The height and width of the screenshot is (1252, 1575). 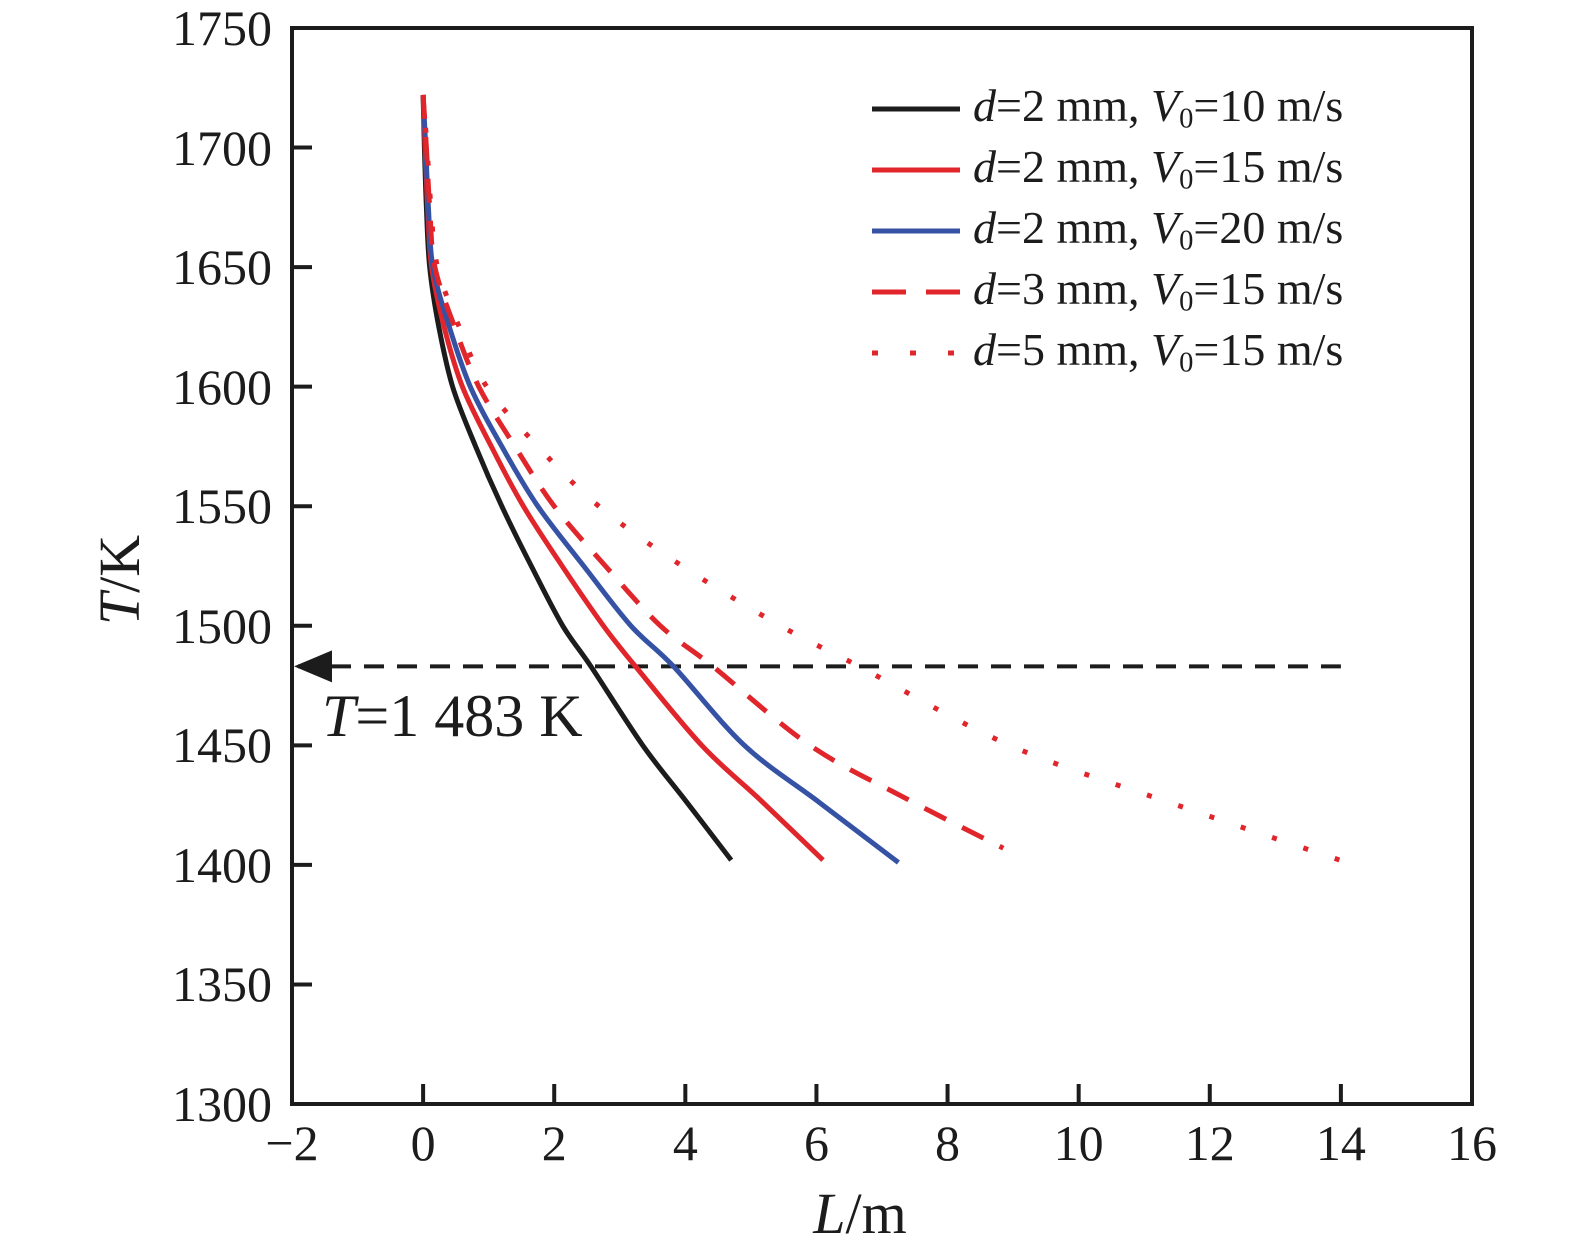 I want to click on annotation-symbol: T, so click(x=339, y=716).